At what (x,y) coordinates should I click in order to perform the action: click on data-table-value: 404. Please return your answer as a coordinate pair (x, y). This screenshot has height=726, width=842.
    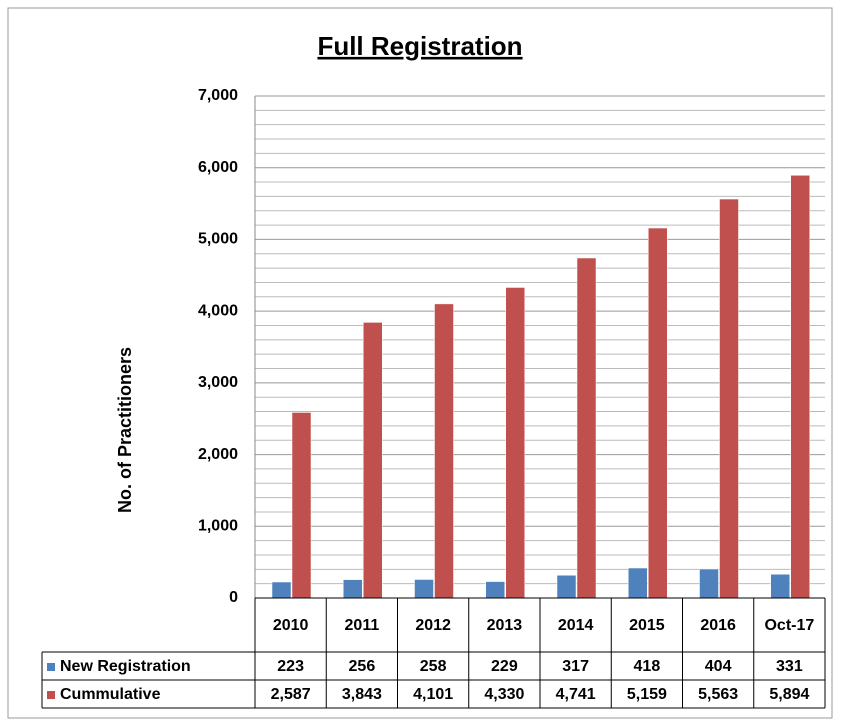
    Looking at the image, I should click on (718, 666).